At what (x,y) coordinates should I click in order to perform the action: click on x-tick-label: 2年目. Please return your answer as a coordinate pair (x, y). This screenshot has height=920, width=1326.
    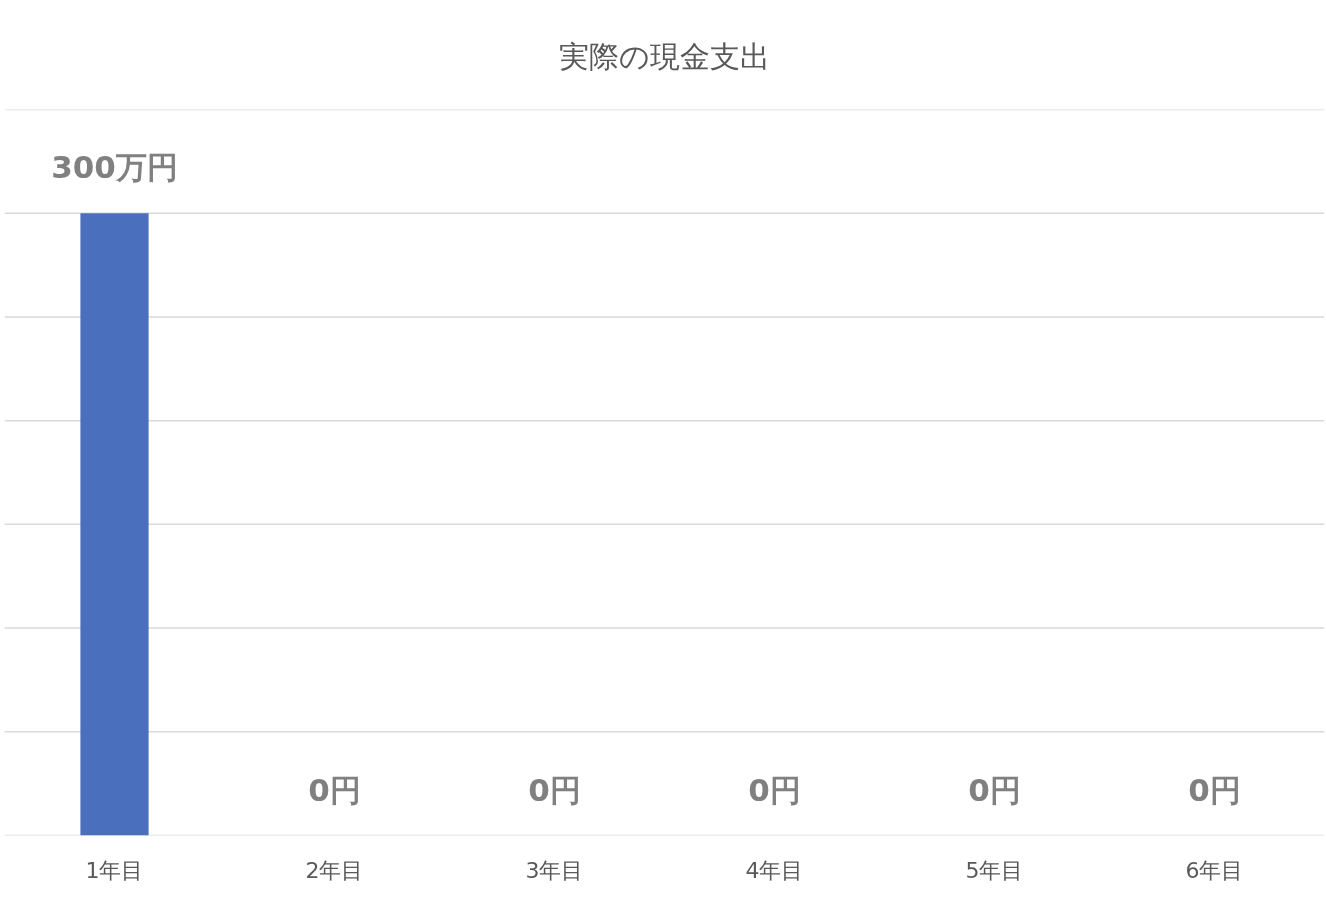
    Looking at the image, I should click on (334, 870).